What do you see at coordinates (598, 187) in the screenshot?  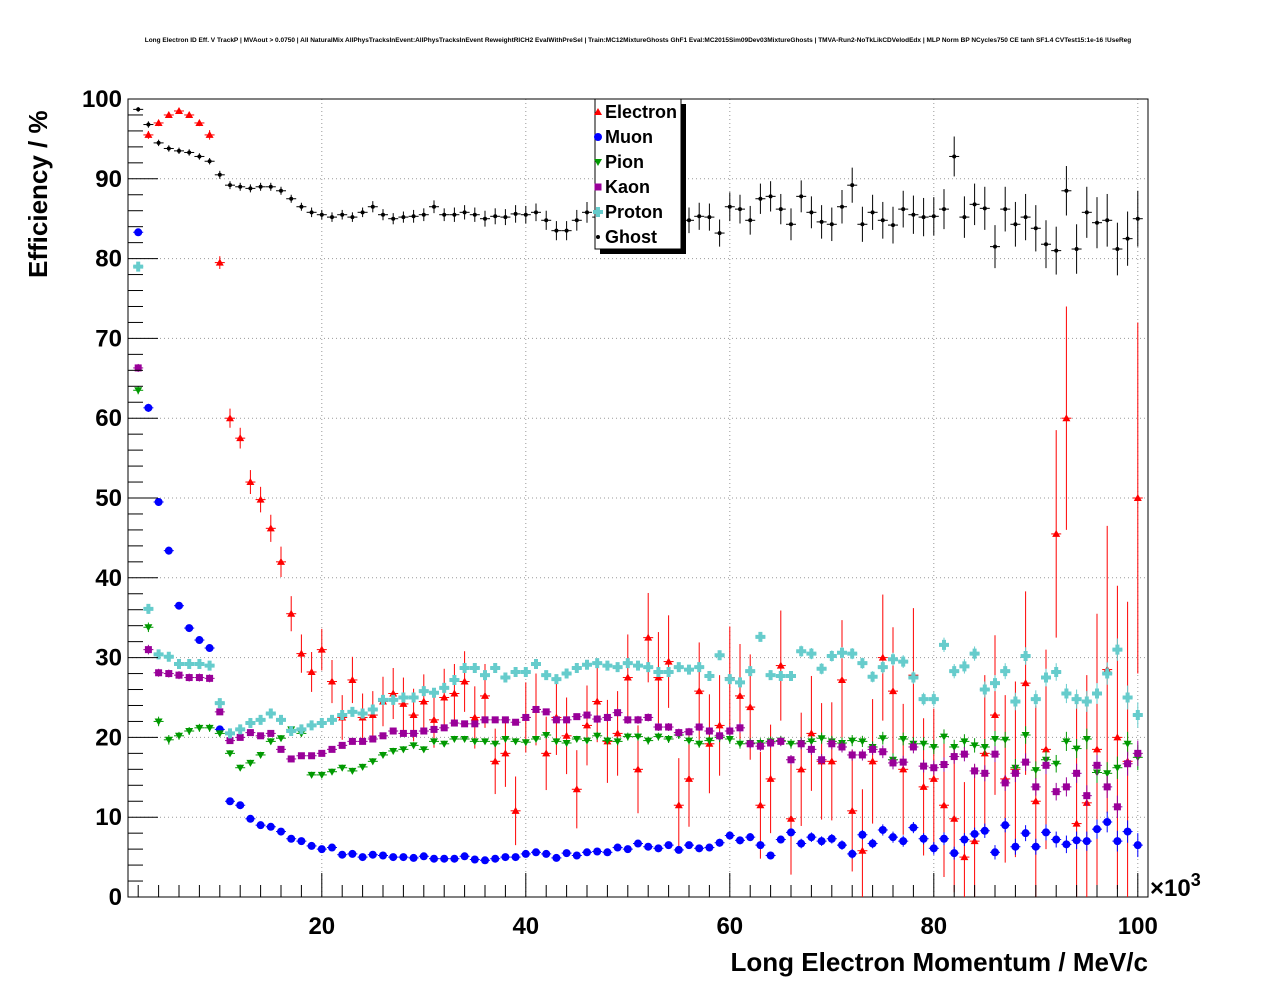 I see `legend-marker` at bounding box center [598, 187].